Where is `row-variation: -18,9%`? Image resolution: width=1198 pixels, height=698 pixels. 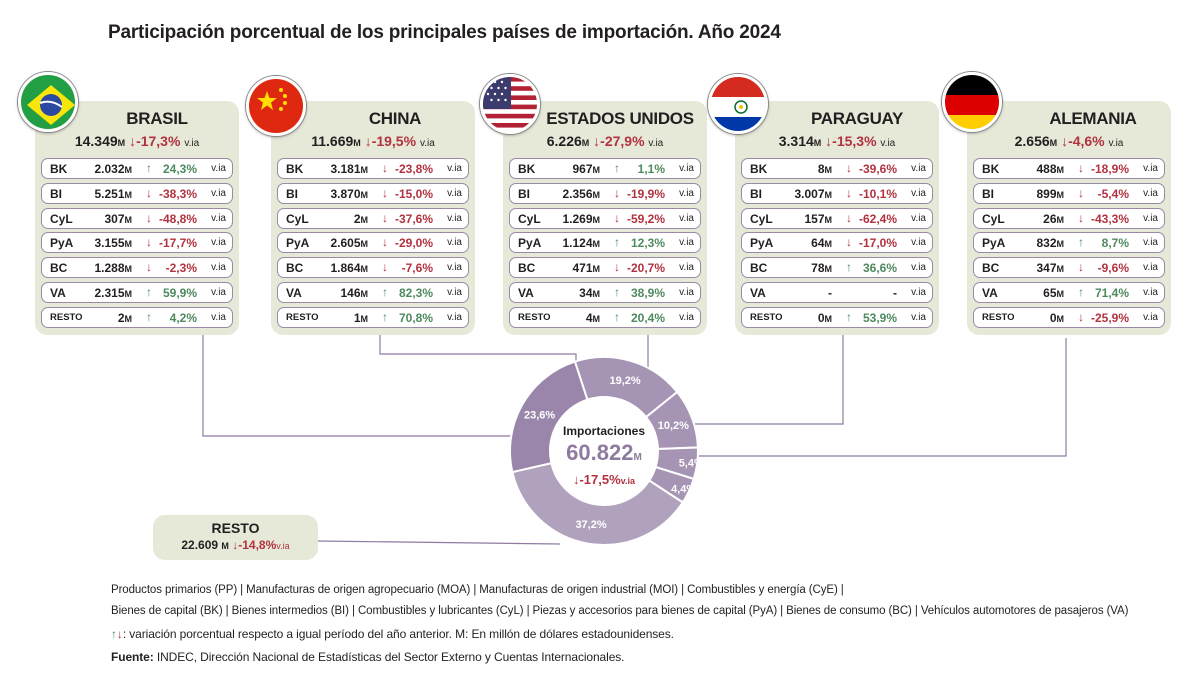 row-variation: -18,9% is located at coordinates (1109, 169).